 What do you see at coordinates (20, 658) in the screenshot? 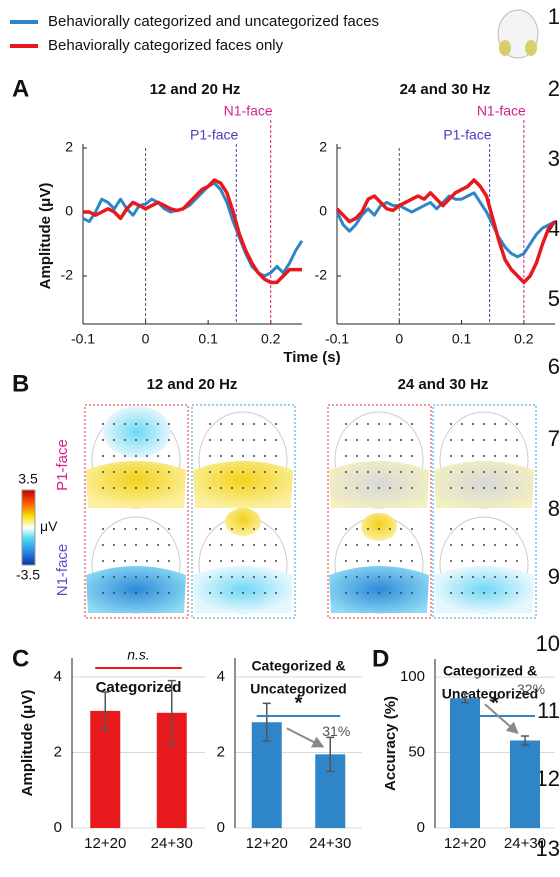
I see `panel-label: C` at bounding box center [20, 658].